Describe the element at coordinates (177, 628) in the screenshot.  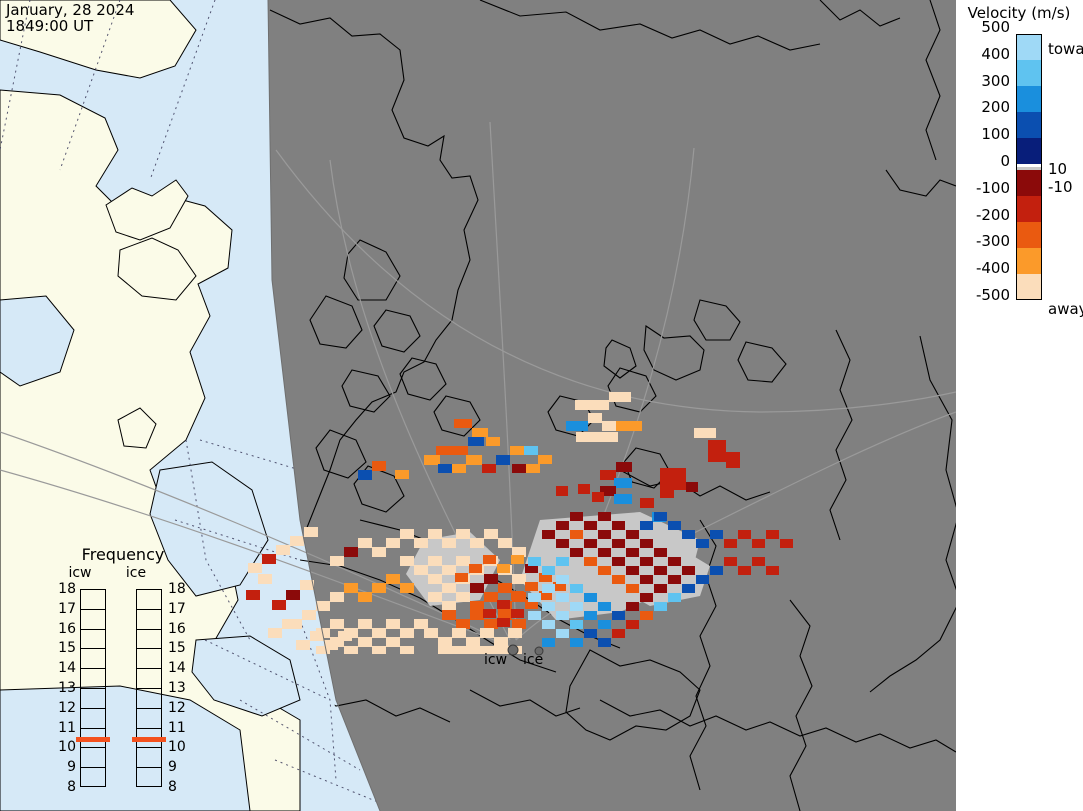
I see `frequency-tick-ice-16: 16` at that location.